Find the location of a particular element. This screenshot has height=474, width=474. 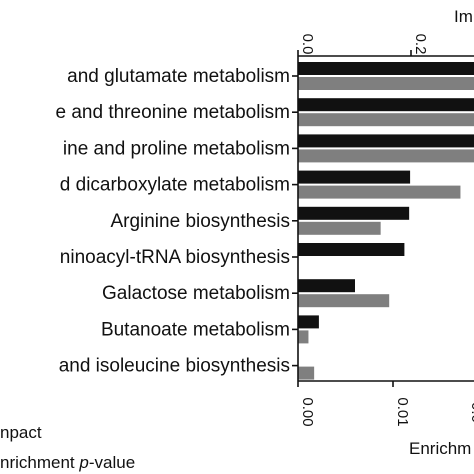

top-axis-tick-label: 0.2 is located at coordinates (420, 44).